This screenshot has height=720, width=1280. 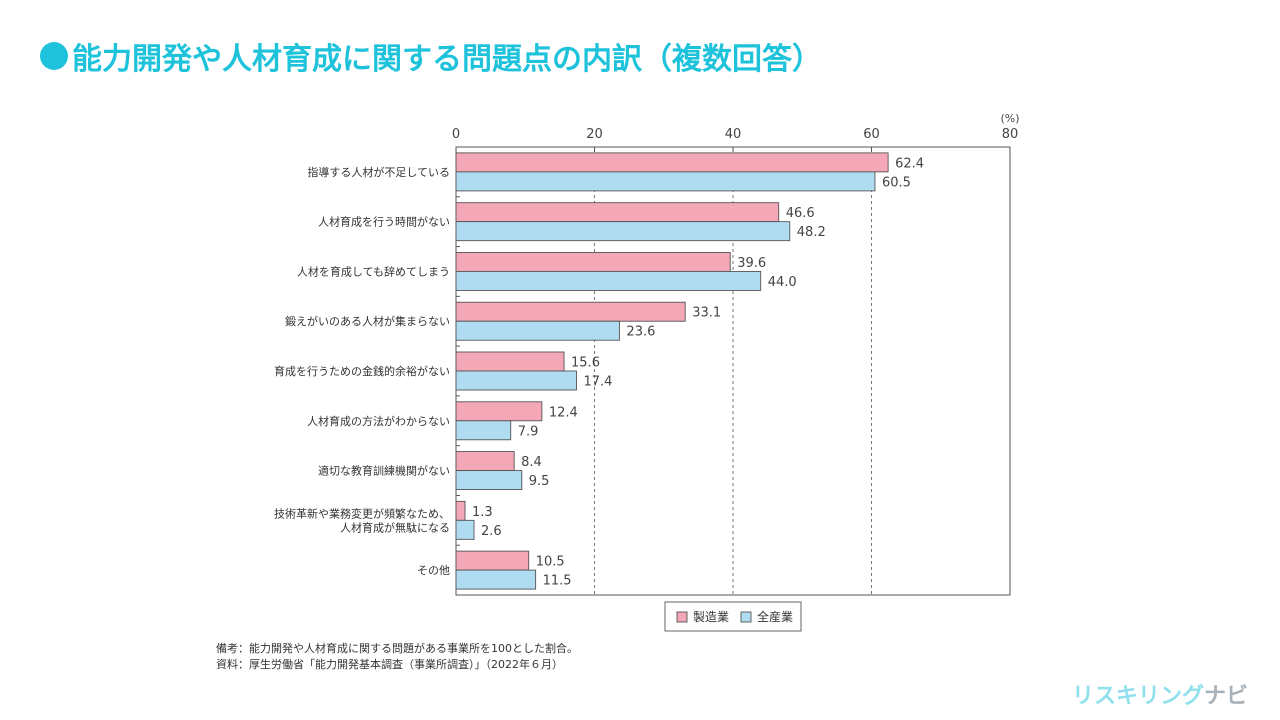 What do you see at coordinates (433, 570) in the screenshot?
I see `category-label: その他` at bounding box center [433, 570].